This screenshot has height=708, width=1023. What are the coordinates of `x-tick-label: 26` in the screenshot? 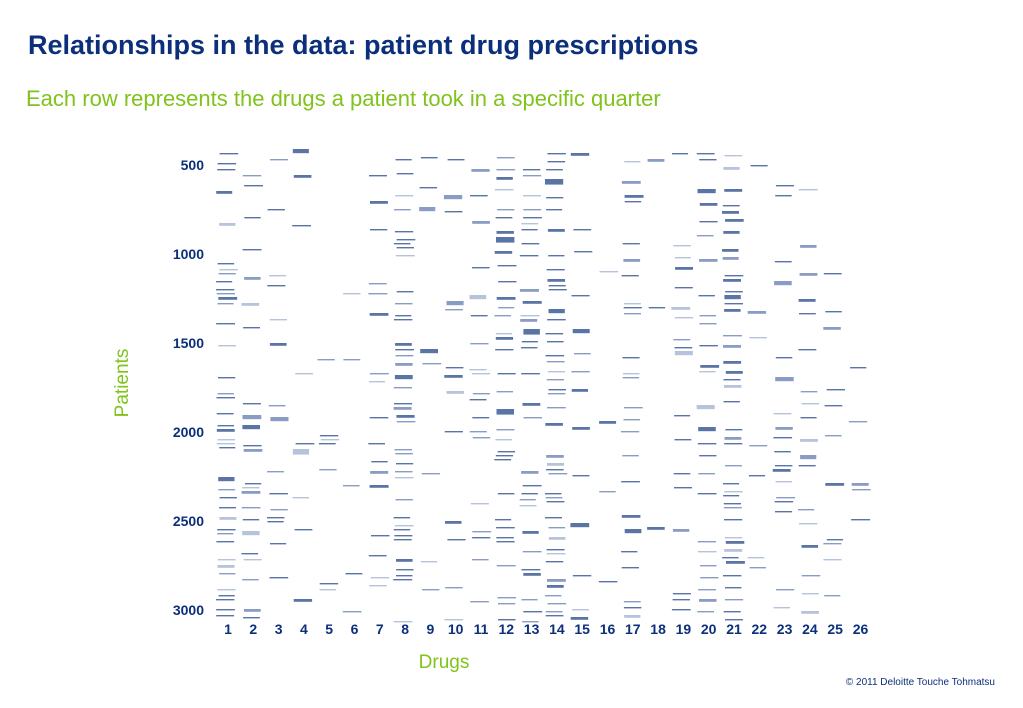 It's located at (860, 629).